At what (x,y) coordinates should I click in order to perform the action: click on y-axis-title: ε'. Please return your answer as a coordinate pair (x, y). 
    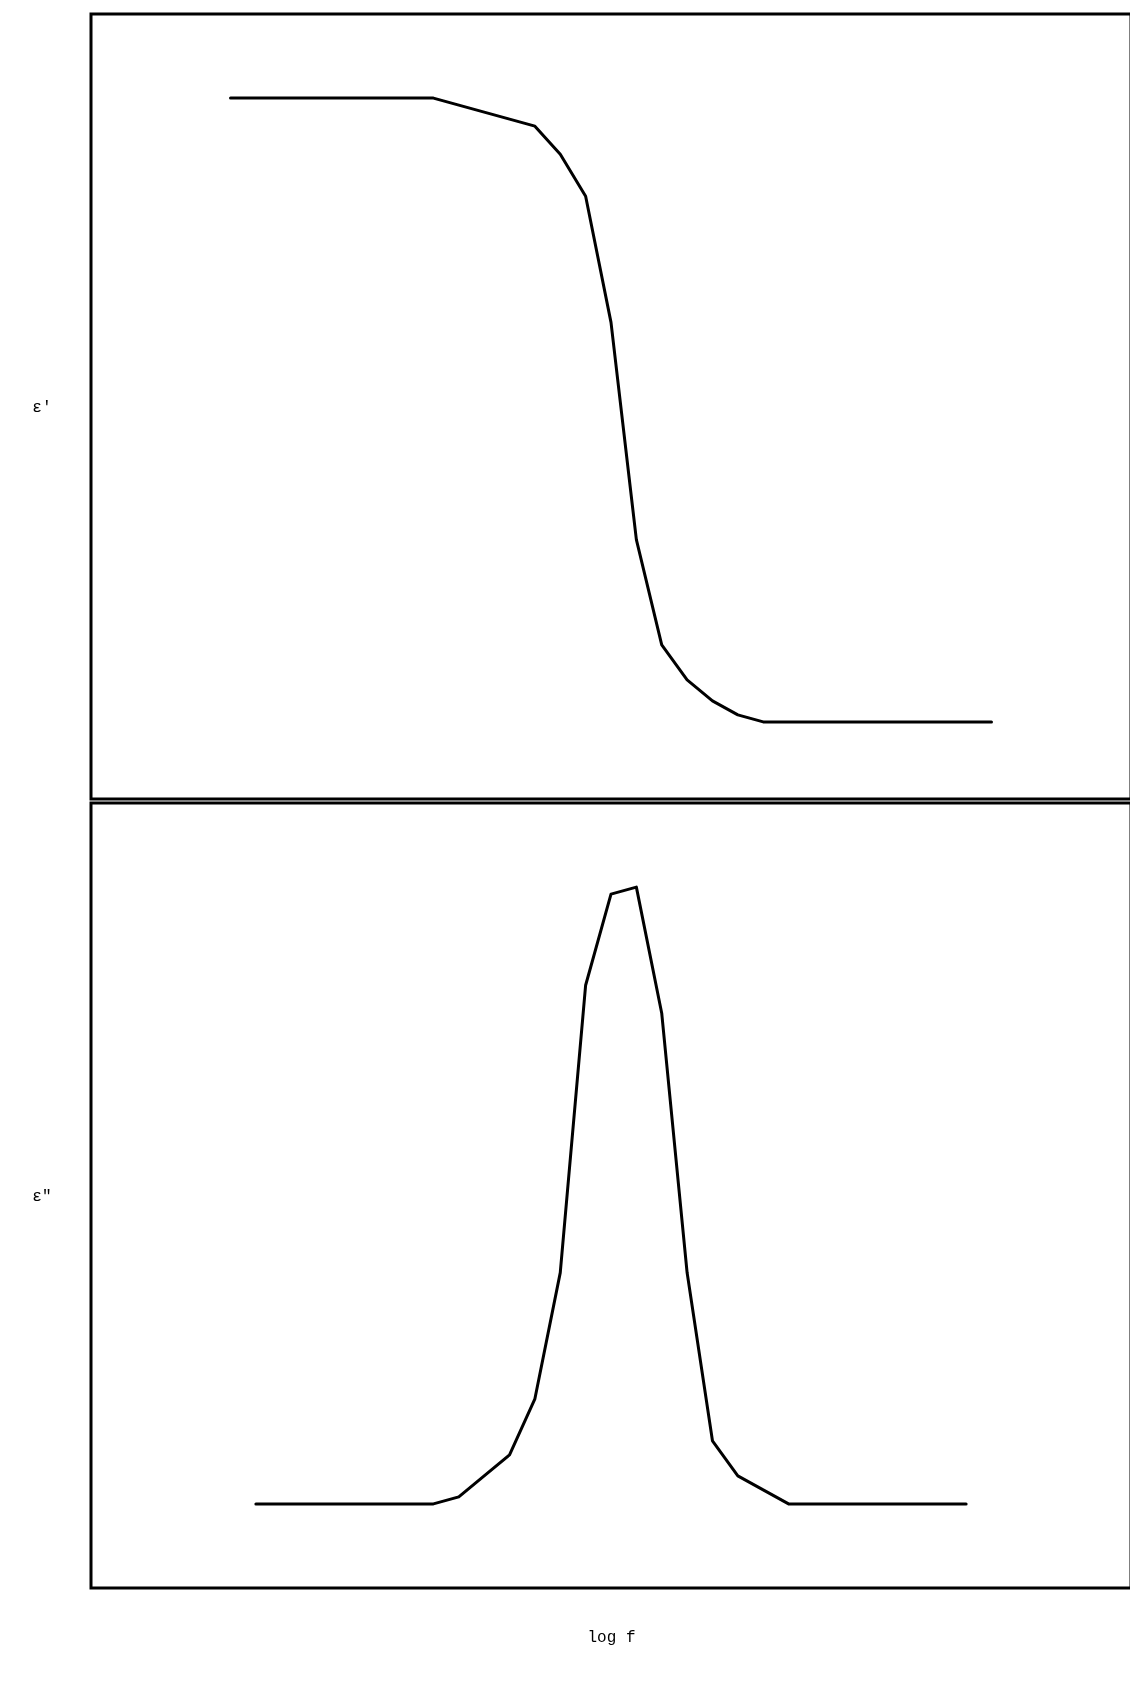
    Looking at the image, I should click on (42, 408).